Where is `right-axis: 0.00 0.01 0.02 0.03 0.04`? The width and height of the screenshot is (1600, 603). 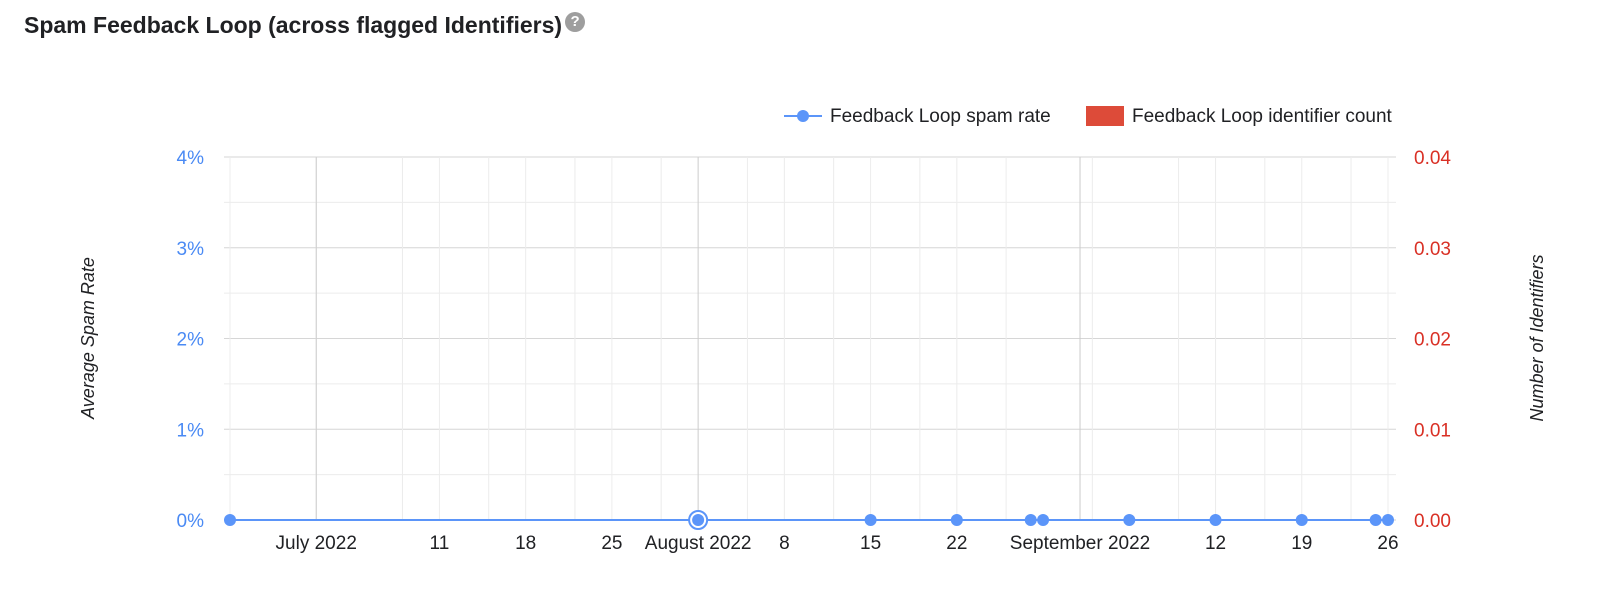
right-axis: 0.00 0.01 0.02 0.03 0.04 is located at coordinates (1432, 340).